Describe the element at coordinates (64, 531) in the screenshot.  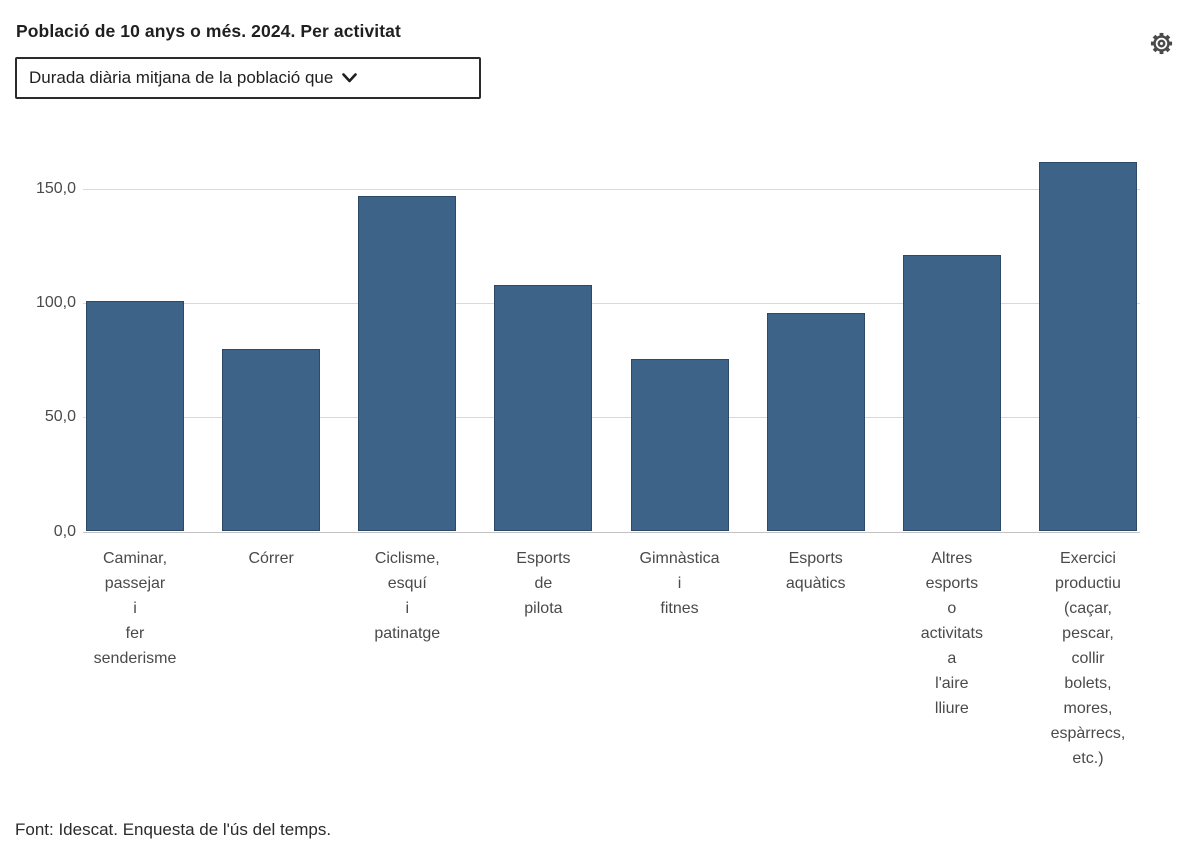
I see `y-axis-tick-label: 0,0` at that location.